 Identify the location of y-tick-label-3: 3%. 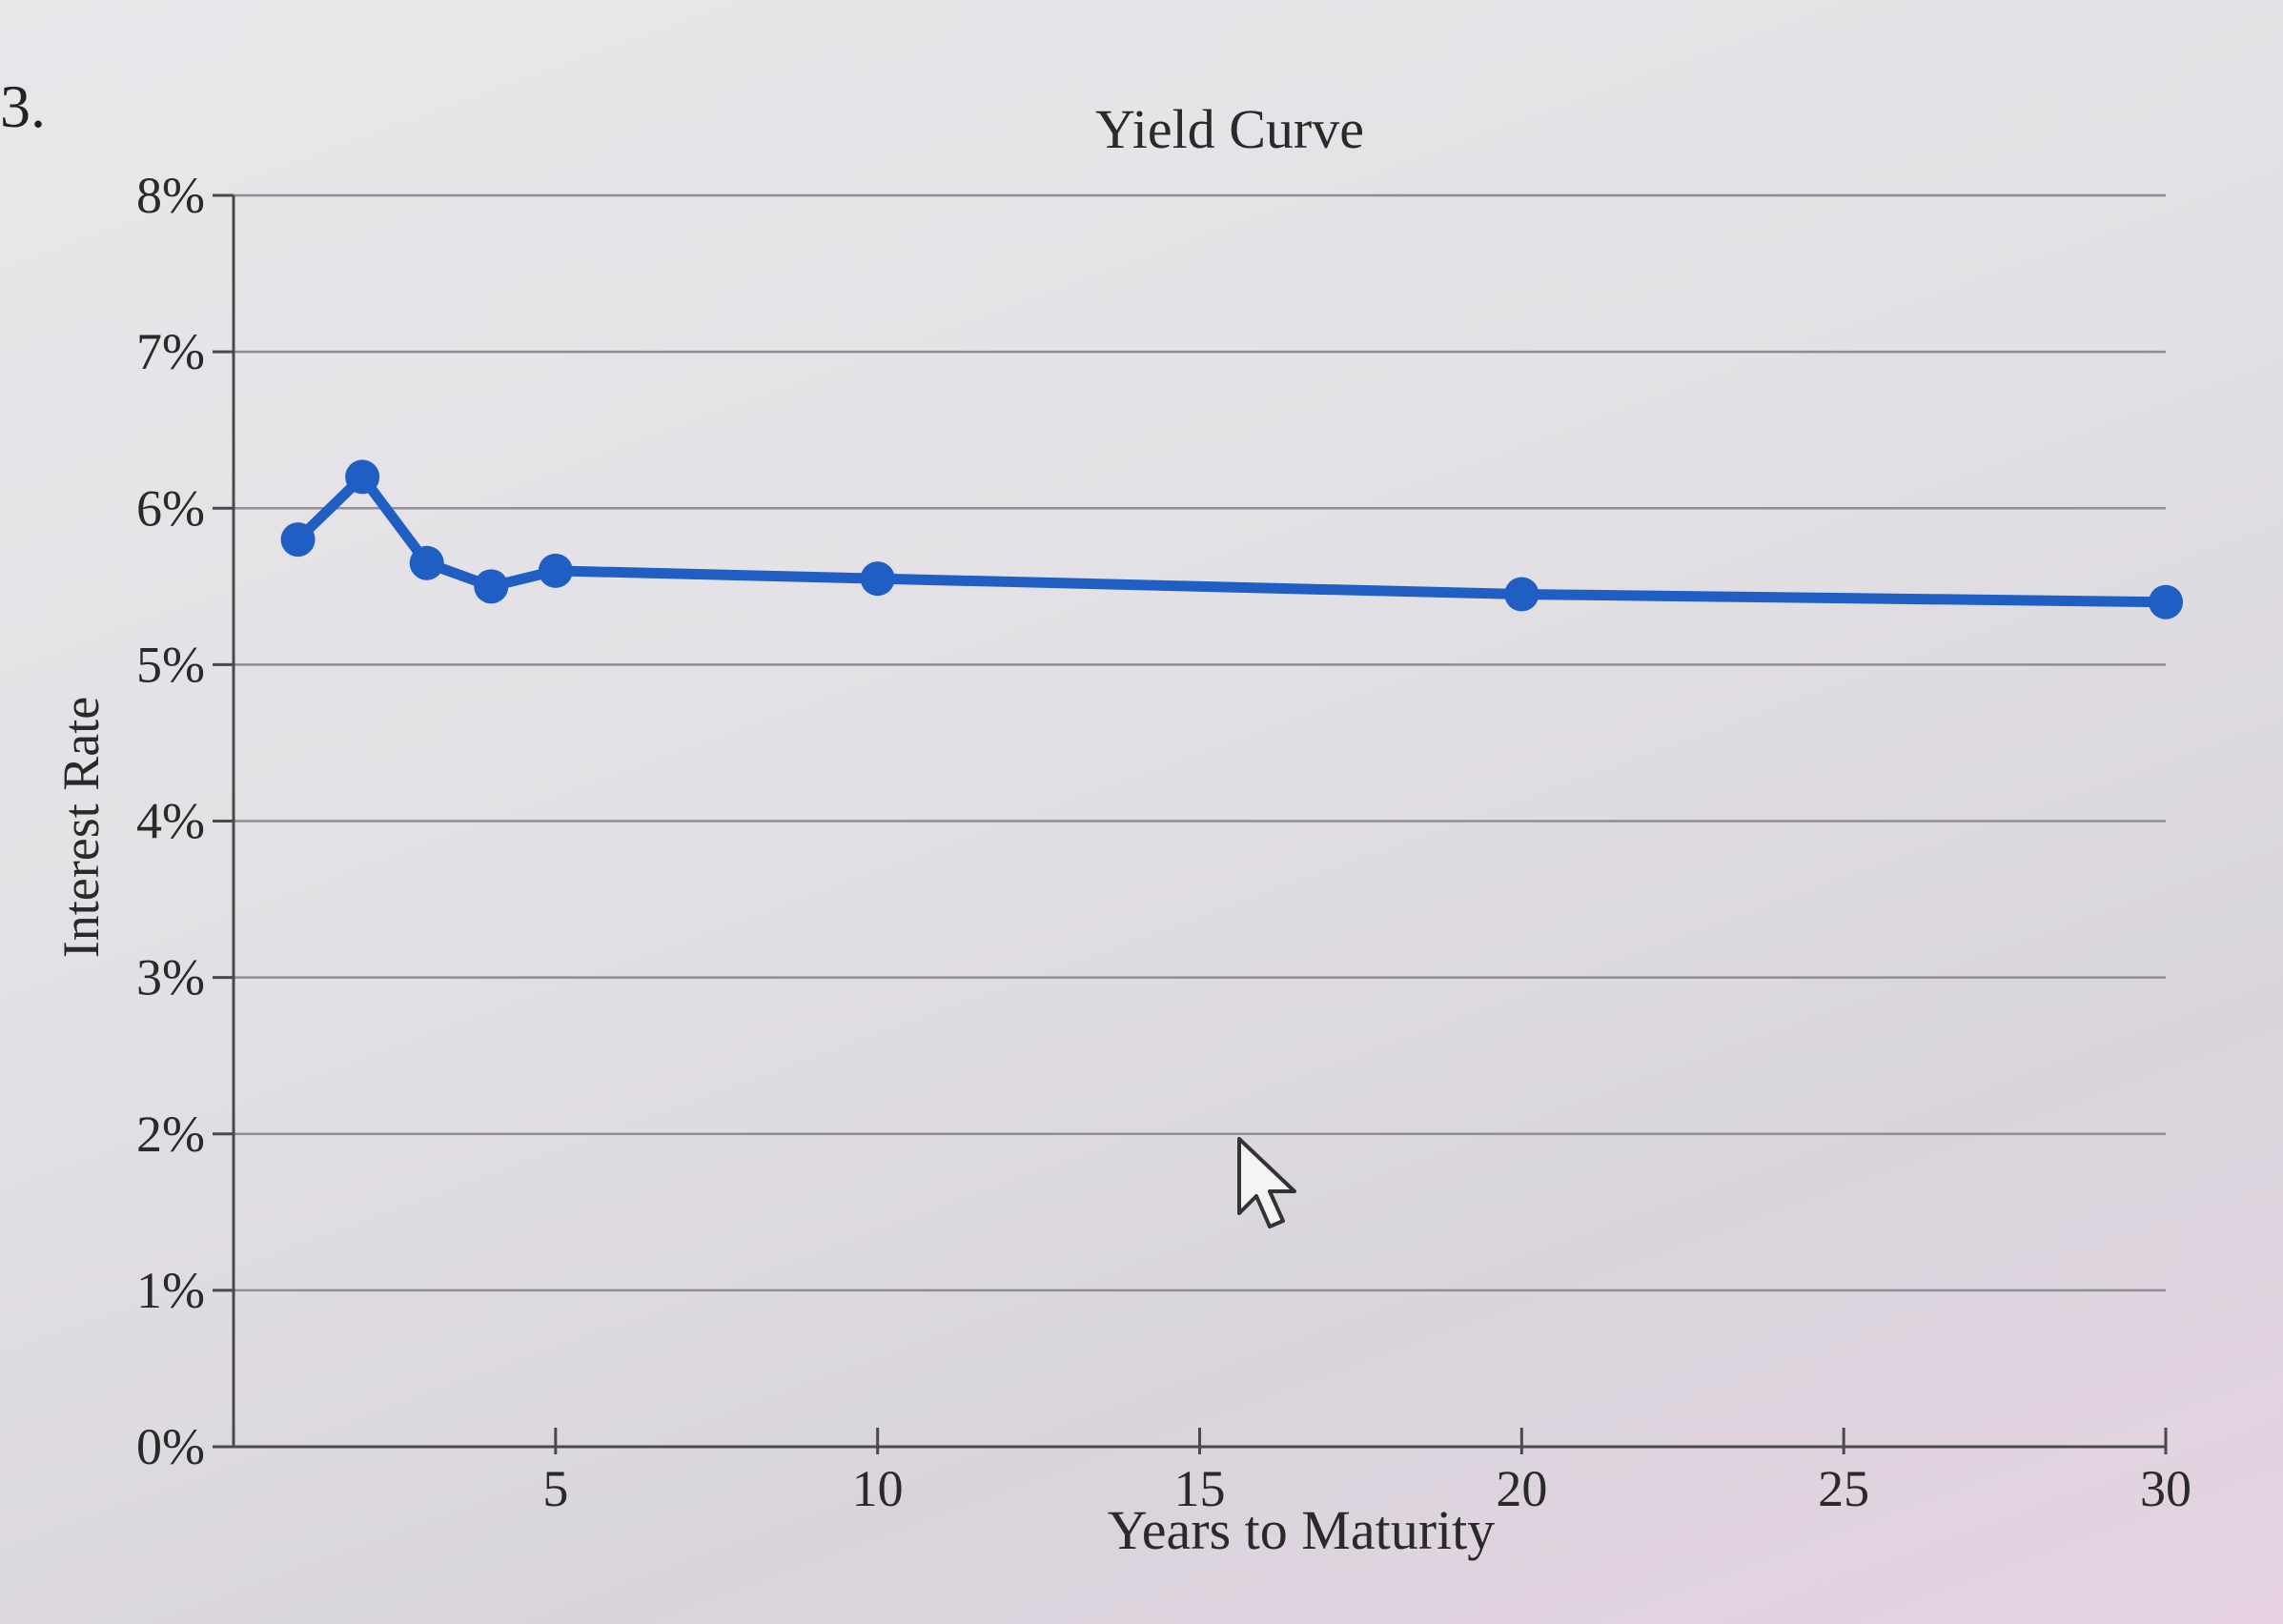
(170, 977).